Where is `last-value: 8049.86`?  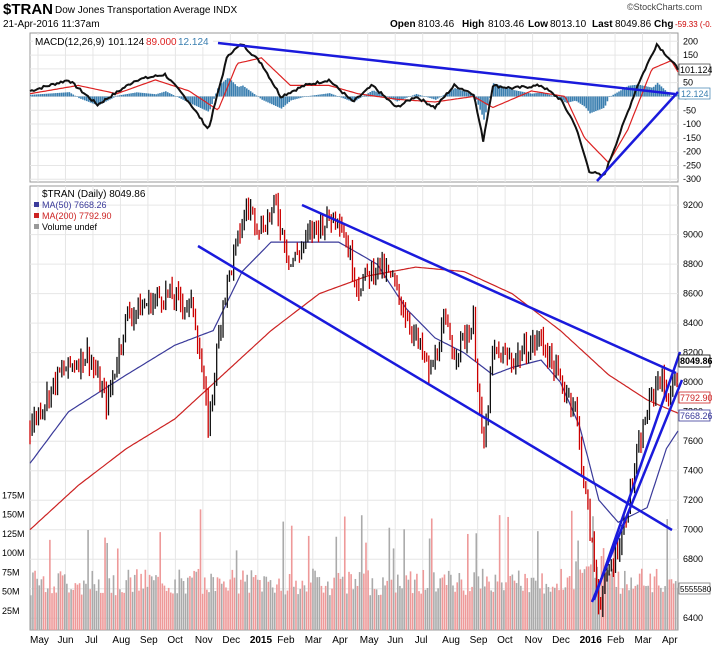 last-value: 8049.86 is located at coordinates (633, 24).